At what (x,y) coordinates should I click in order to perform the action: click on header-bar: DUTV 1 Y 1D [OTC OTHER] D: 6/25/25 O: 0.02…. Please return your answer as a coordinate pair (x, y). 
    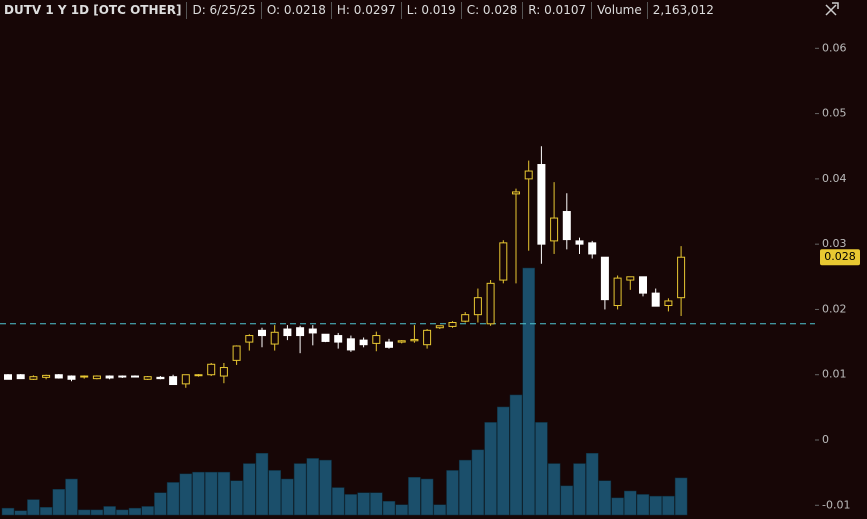
    Looking at the image, I should click on (359, 10).